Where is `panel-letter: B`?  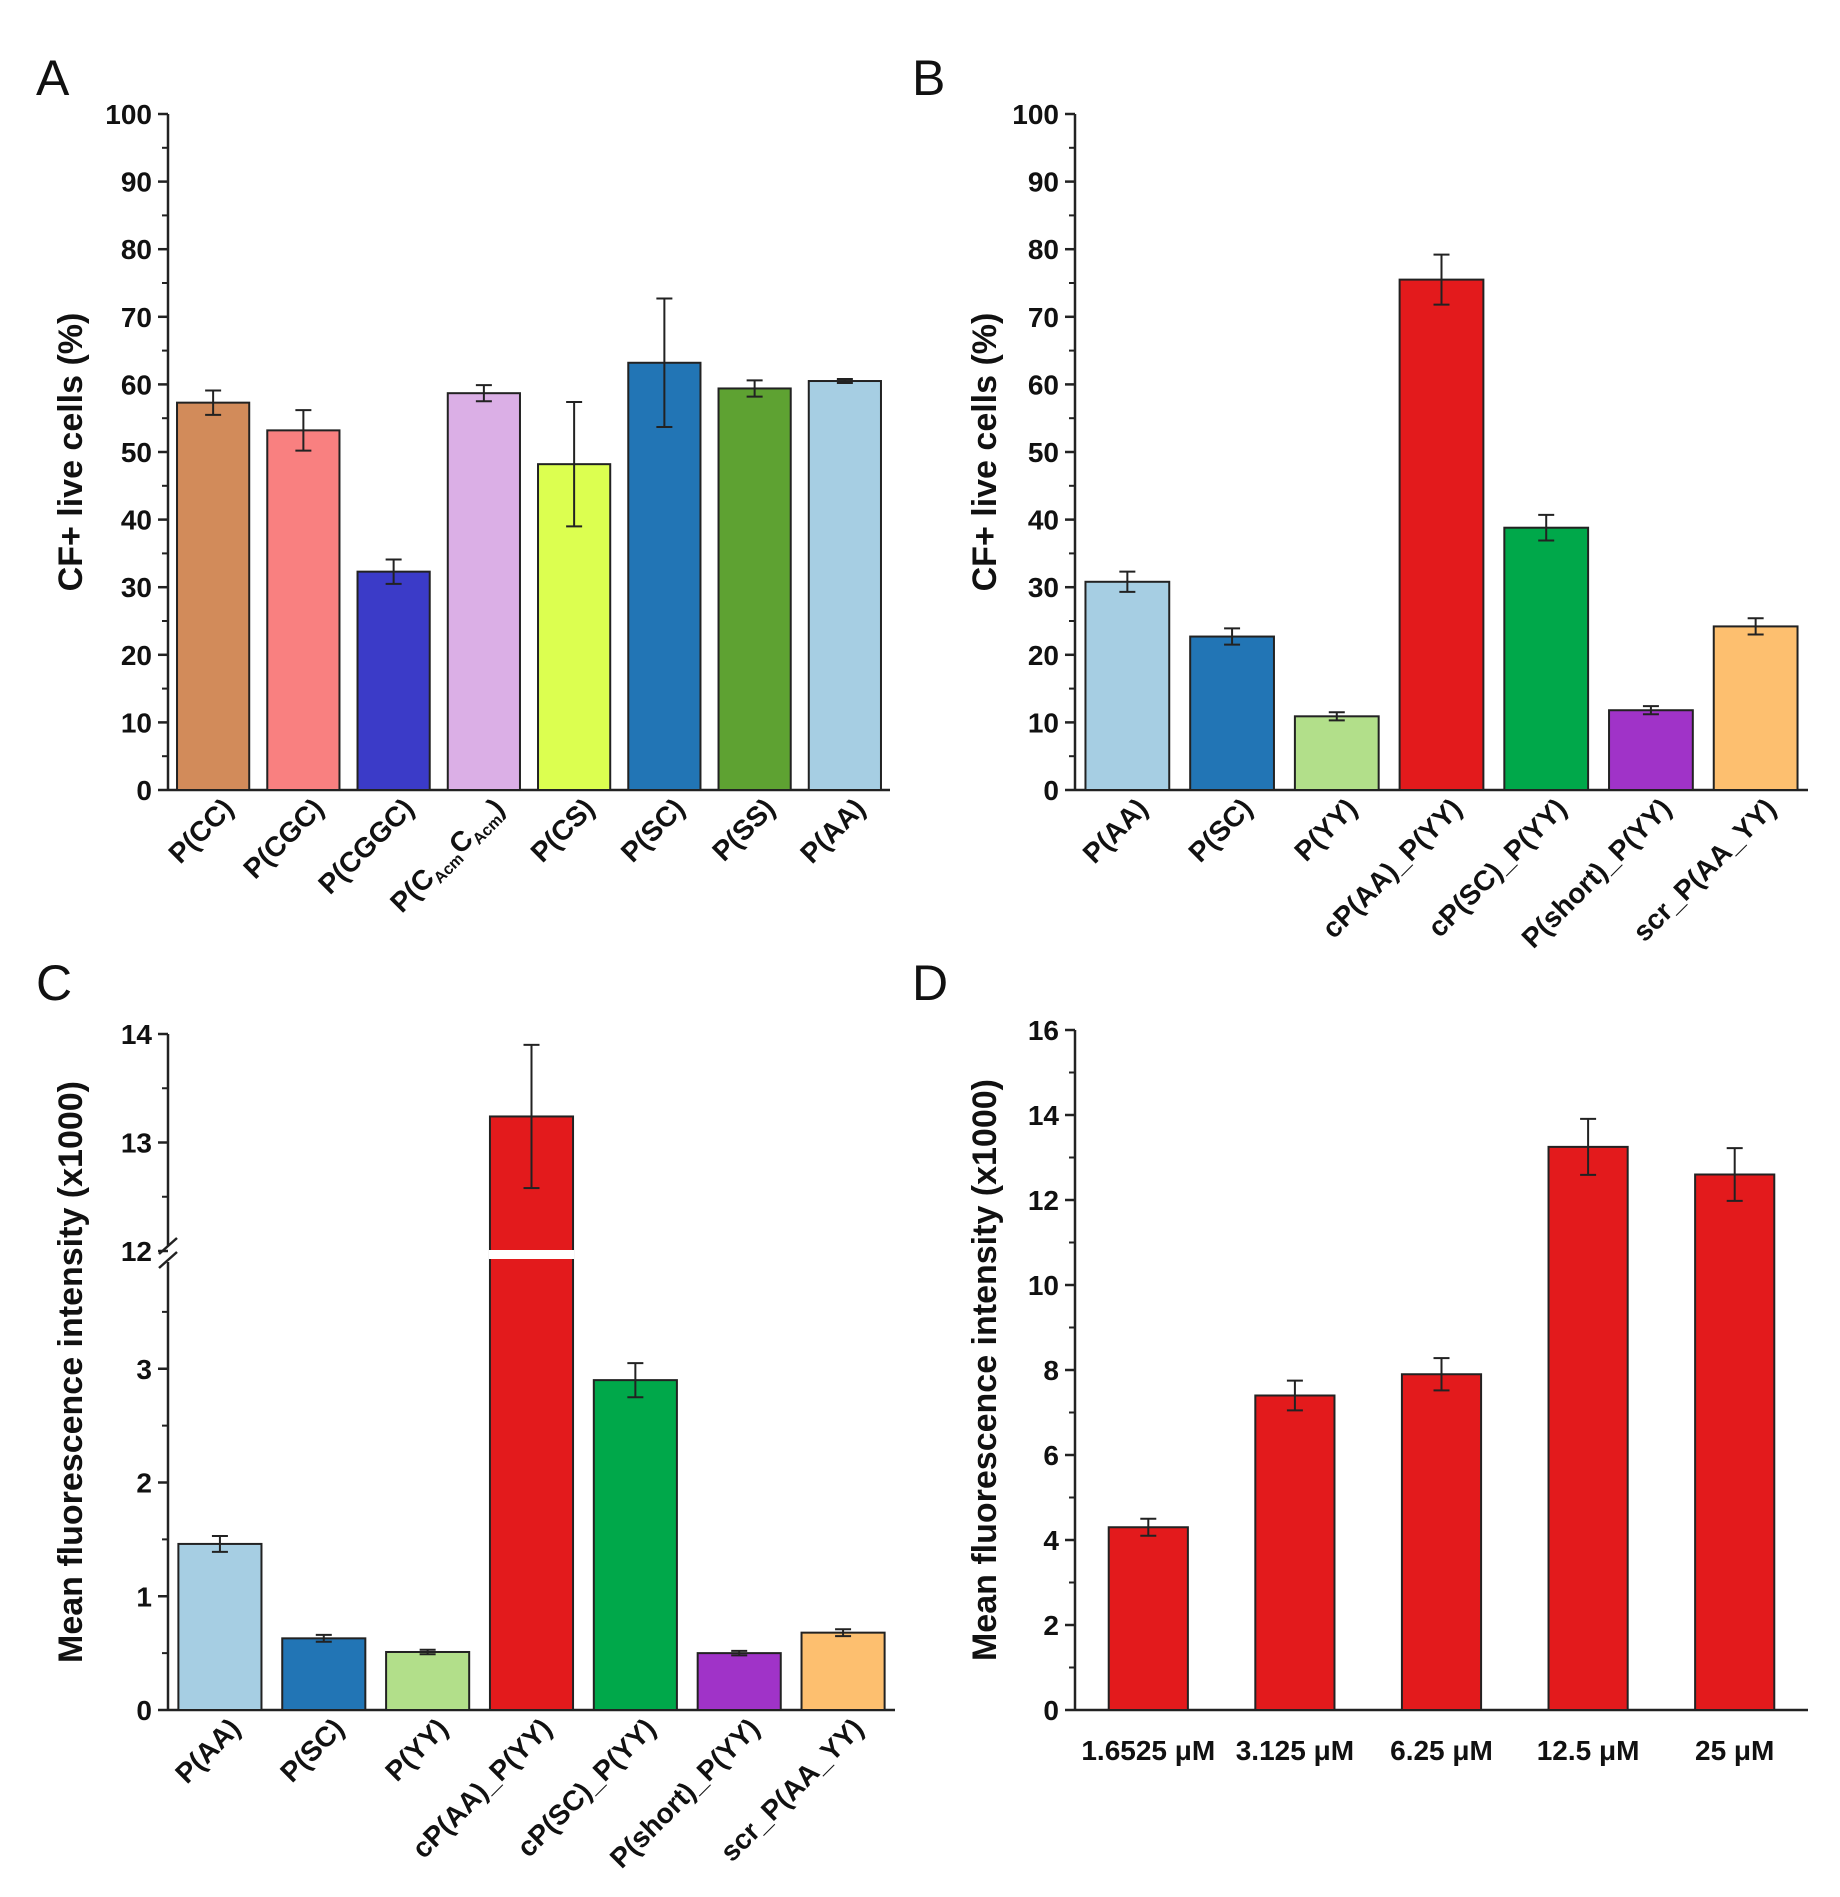
panel-letter: B is located at coordinates (928, 78).